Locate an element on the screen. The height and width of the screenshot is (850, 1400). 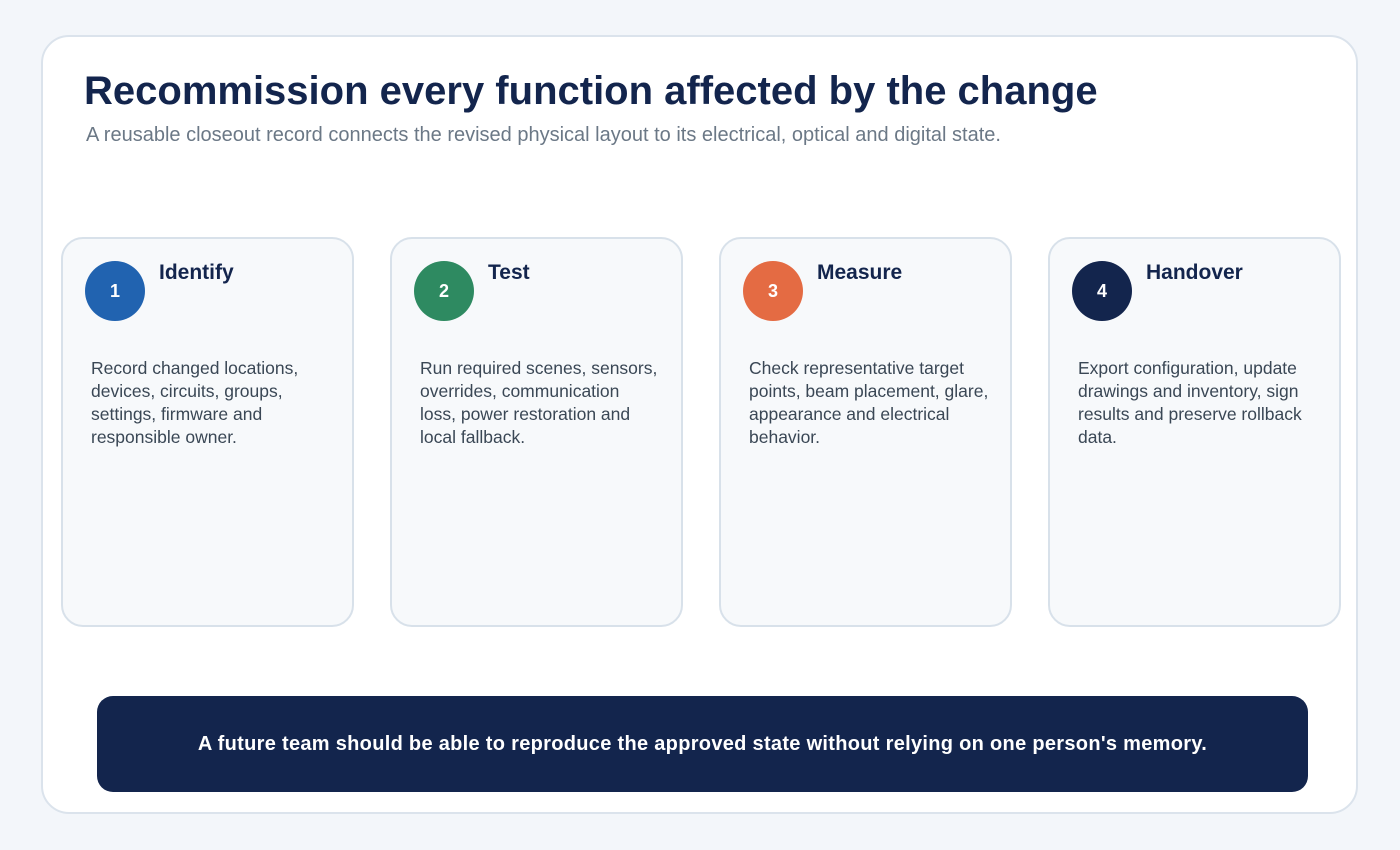
step-title: Identify is located at coordinates (196, 272).